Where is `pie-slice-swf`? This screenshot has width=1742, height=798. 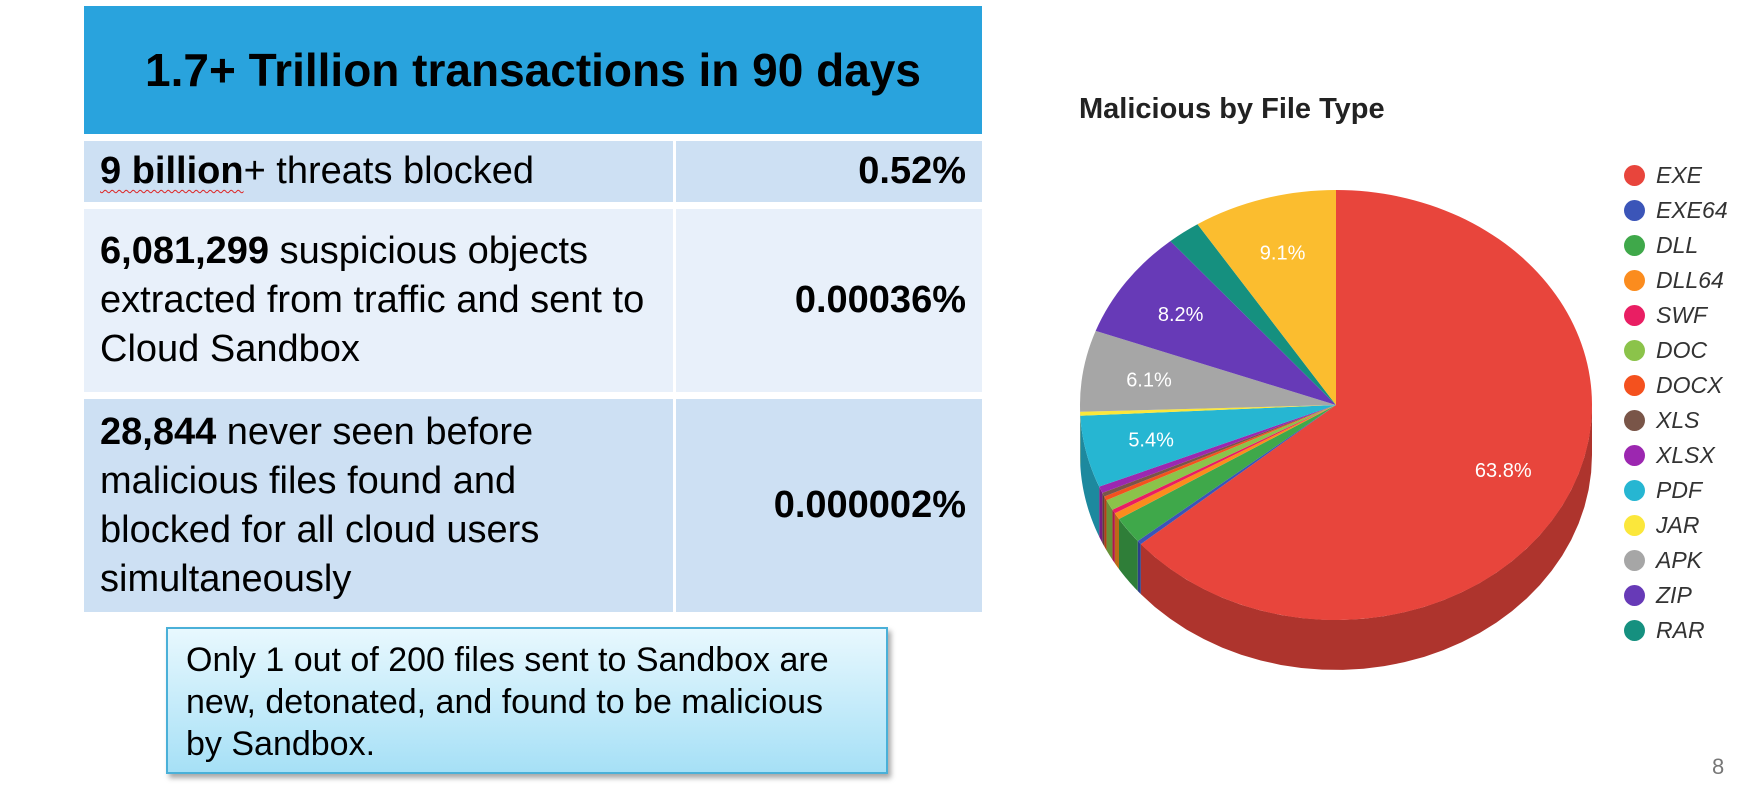
pie-slice-swf is located at coordinates (1224, 459).